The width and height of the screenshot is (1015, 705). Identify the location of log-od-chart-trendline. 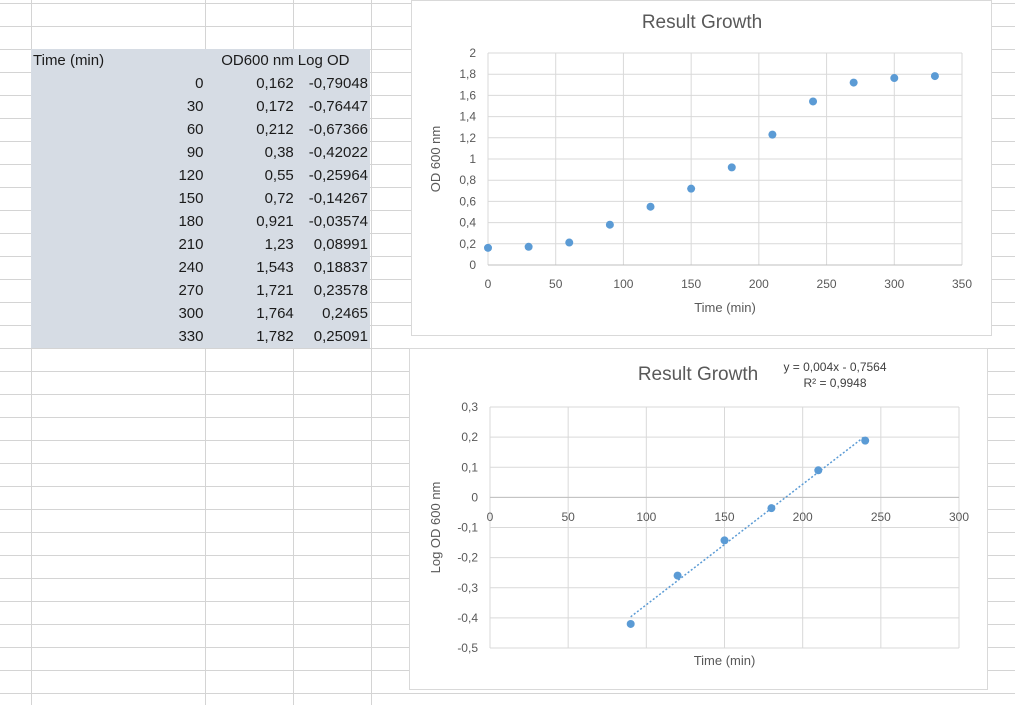
(748, 526).